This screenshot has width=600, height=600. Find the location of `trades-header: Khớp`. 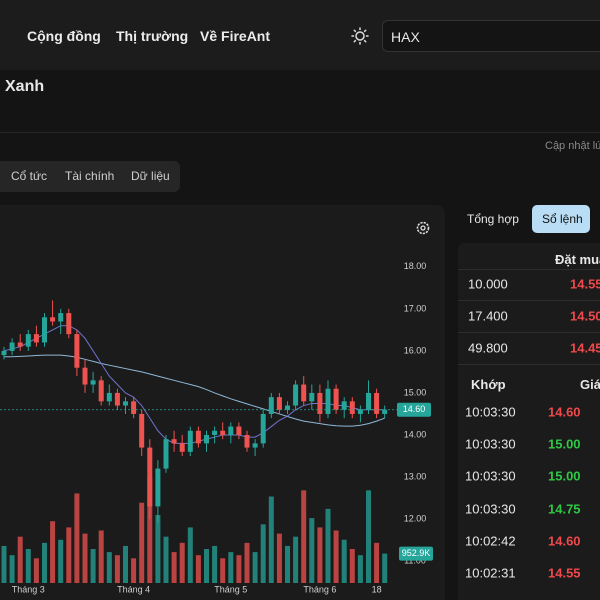

trades-header: Khớp is located at coordinates (488, 384).